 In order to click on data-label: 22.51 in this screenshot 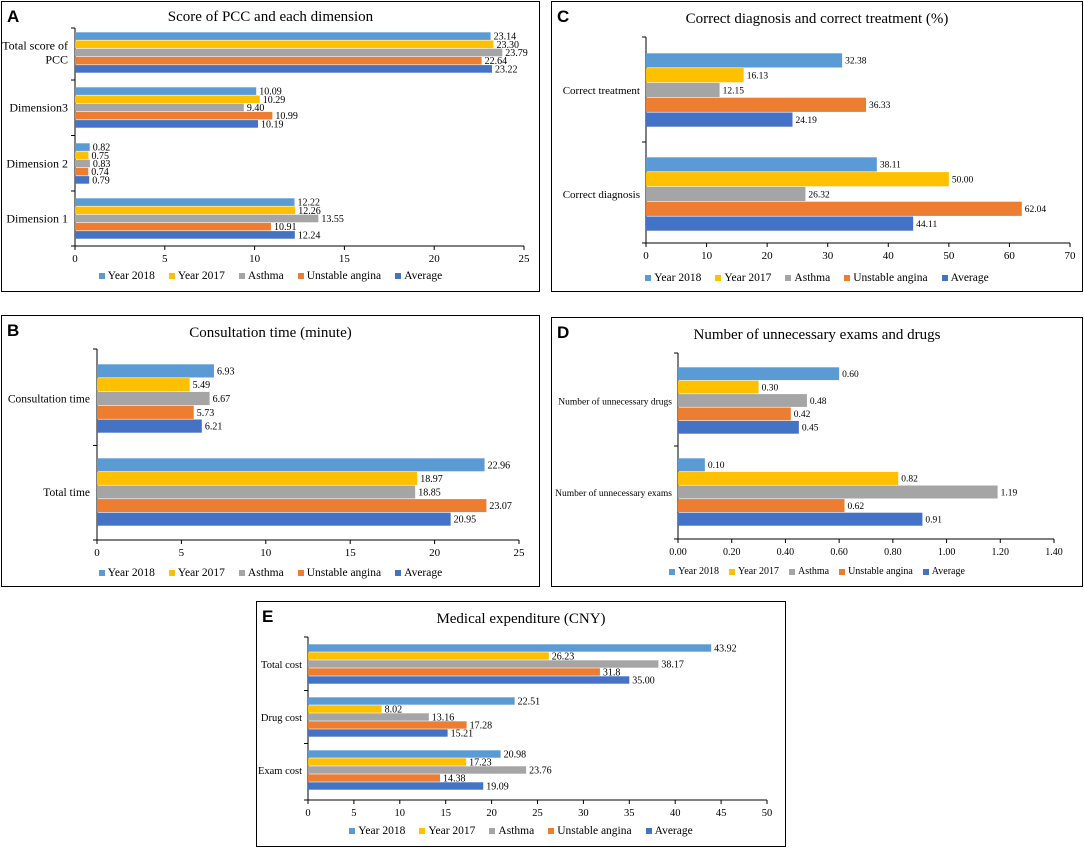, I will do `click(529, 702)`.